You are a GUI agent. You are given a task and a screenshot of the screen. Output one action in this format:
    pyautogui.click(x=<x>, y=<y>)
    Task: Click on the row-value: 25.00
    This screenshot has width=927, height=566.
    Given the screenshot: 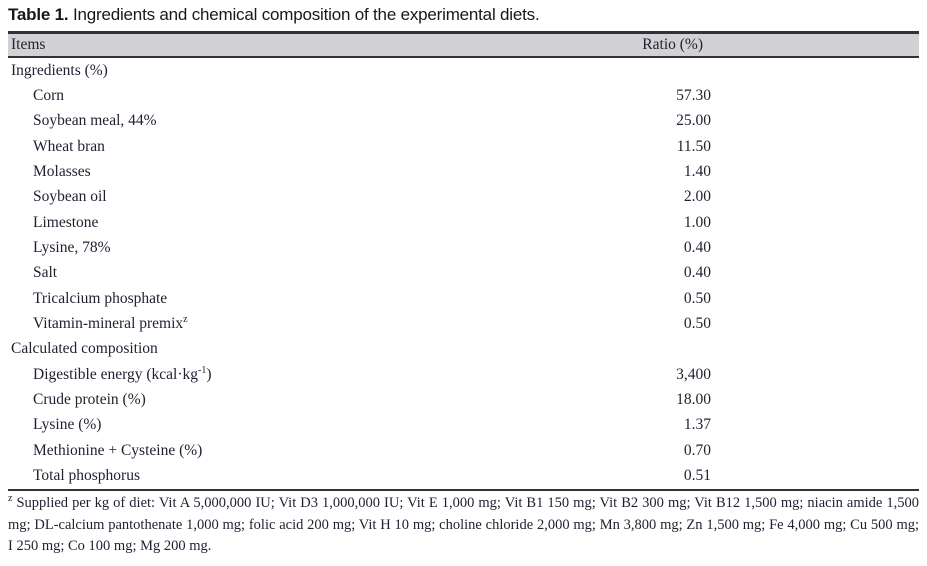 What is the action you would take?
    pyautogui.click(x=693, y=121)
    